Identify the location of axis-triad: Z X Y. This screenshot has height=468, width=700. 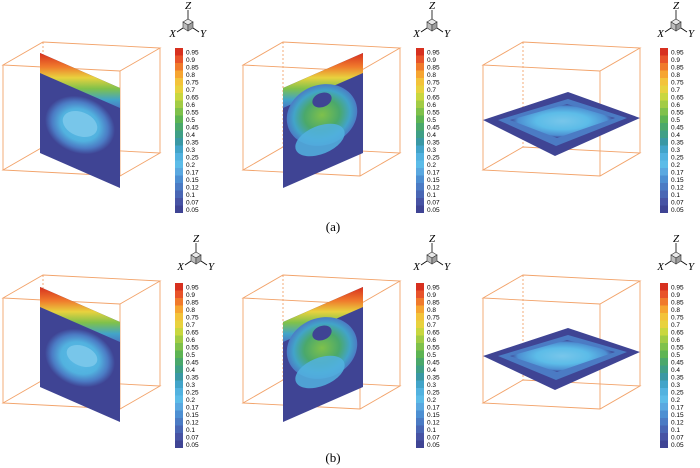
(188, 20).